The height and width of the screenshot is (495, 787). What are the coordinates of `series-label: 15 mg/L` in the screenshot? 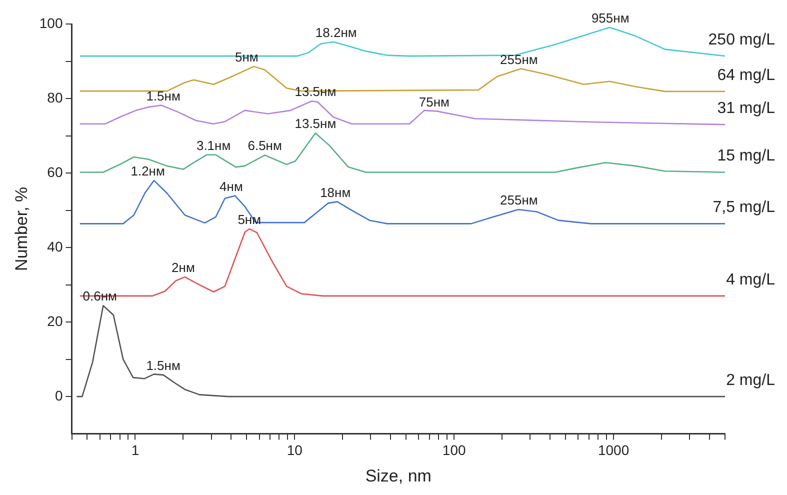 It's located at (746, 156).